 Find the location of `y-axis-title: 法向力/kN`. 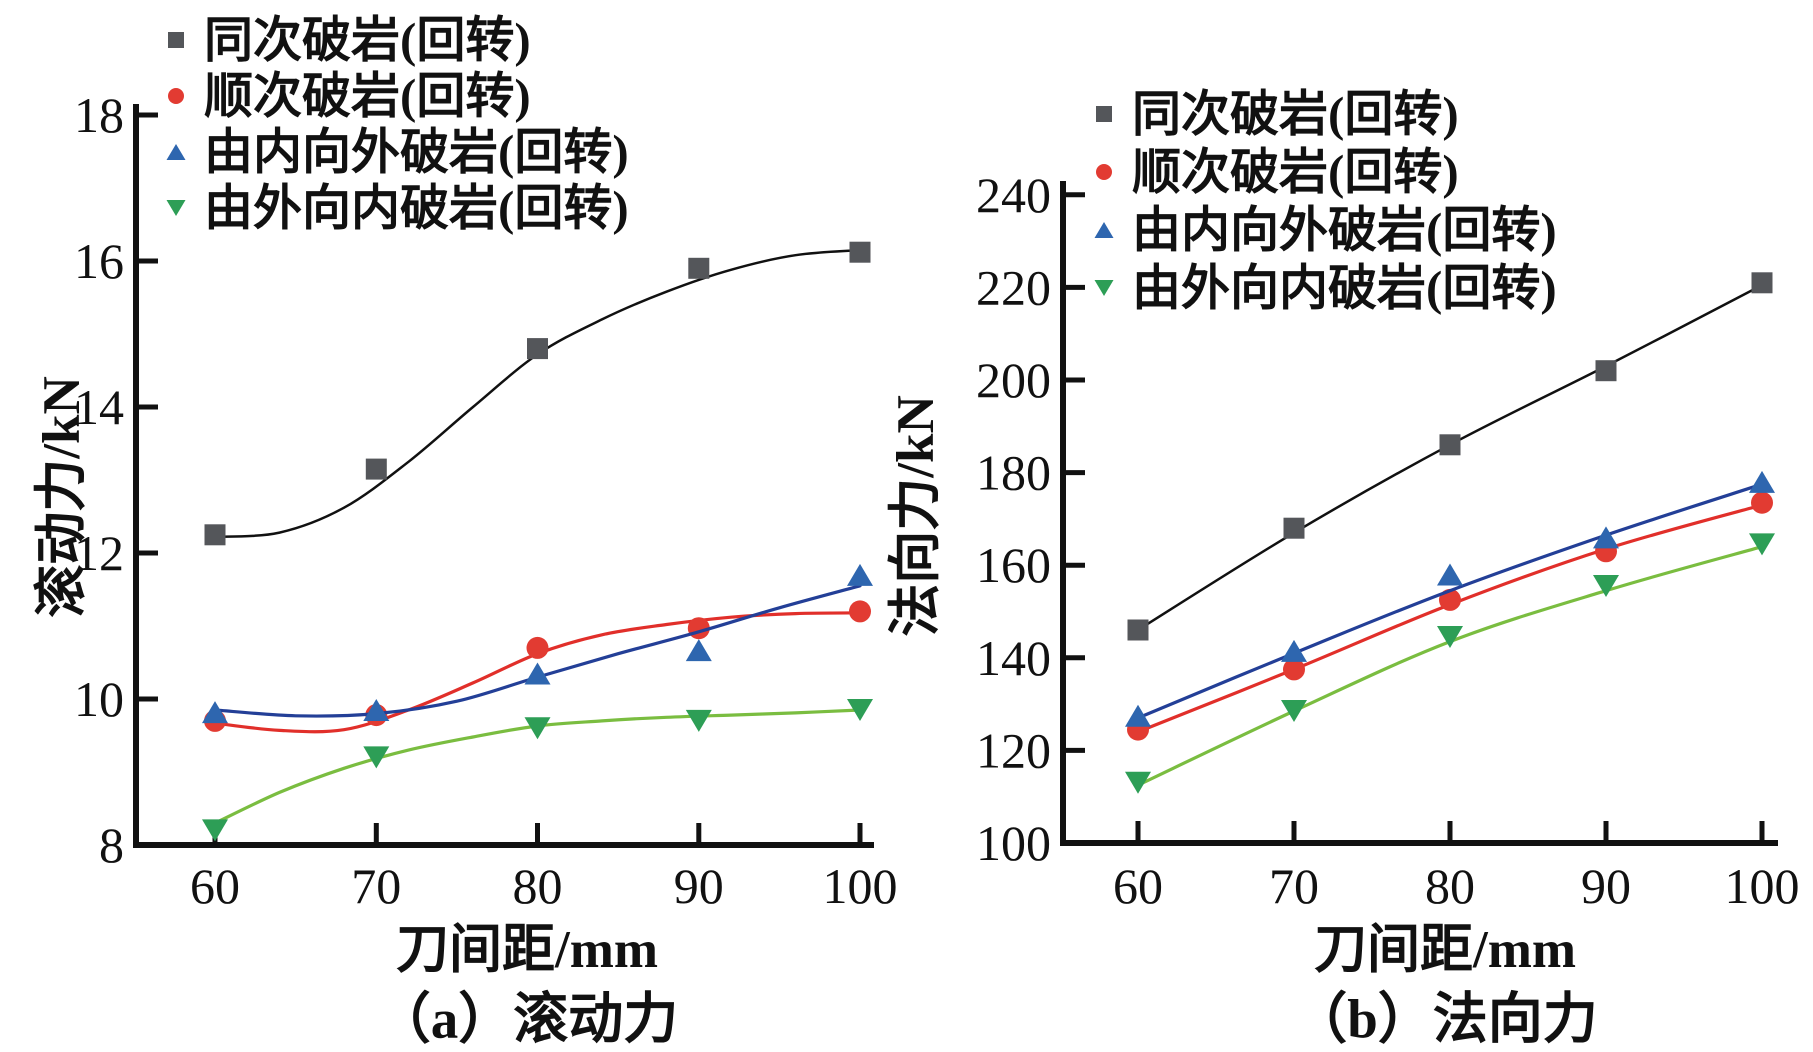

y-axis-title: 法向力/kN is located at coordinates (915, 515).